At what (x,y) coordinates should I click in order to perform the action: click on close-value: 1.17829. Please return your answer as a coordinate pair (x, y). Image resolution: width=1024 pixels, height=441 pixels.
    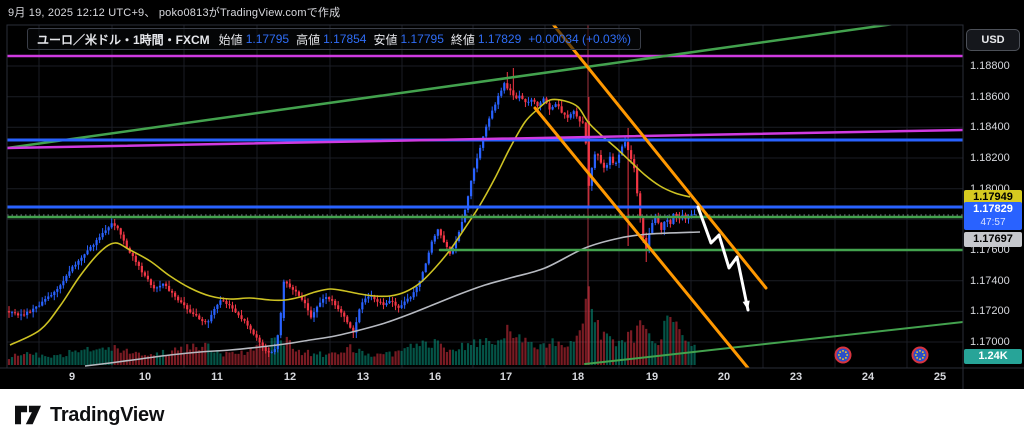
    Looking at the image, I should click on (499, 39).